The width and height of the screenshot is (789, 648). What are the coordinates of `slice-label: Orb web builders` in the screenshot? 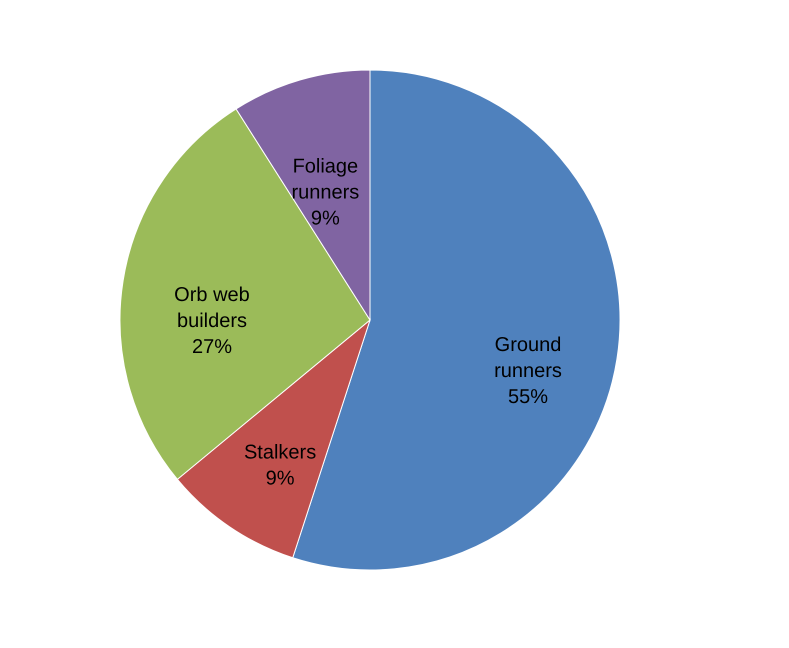 It's located at (212, 308).